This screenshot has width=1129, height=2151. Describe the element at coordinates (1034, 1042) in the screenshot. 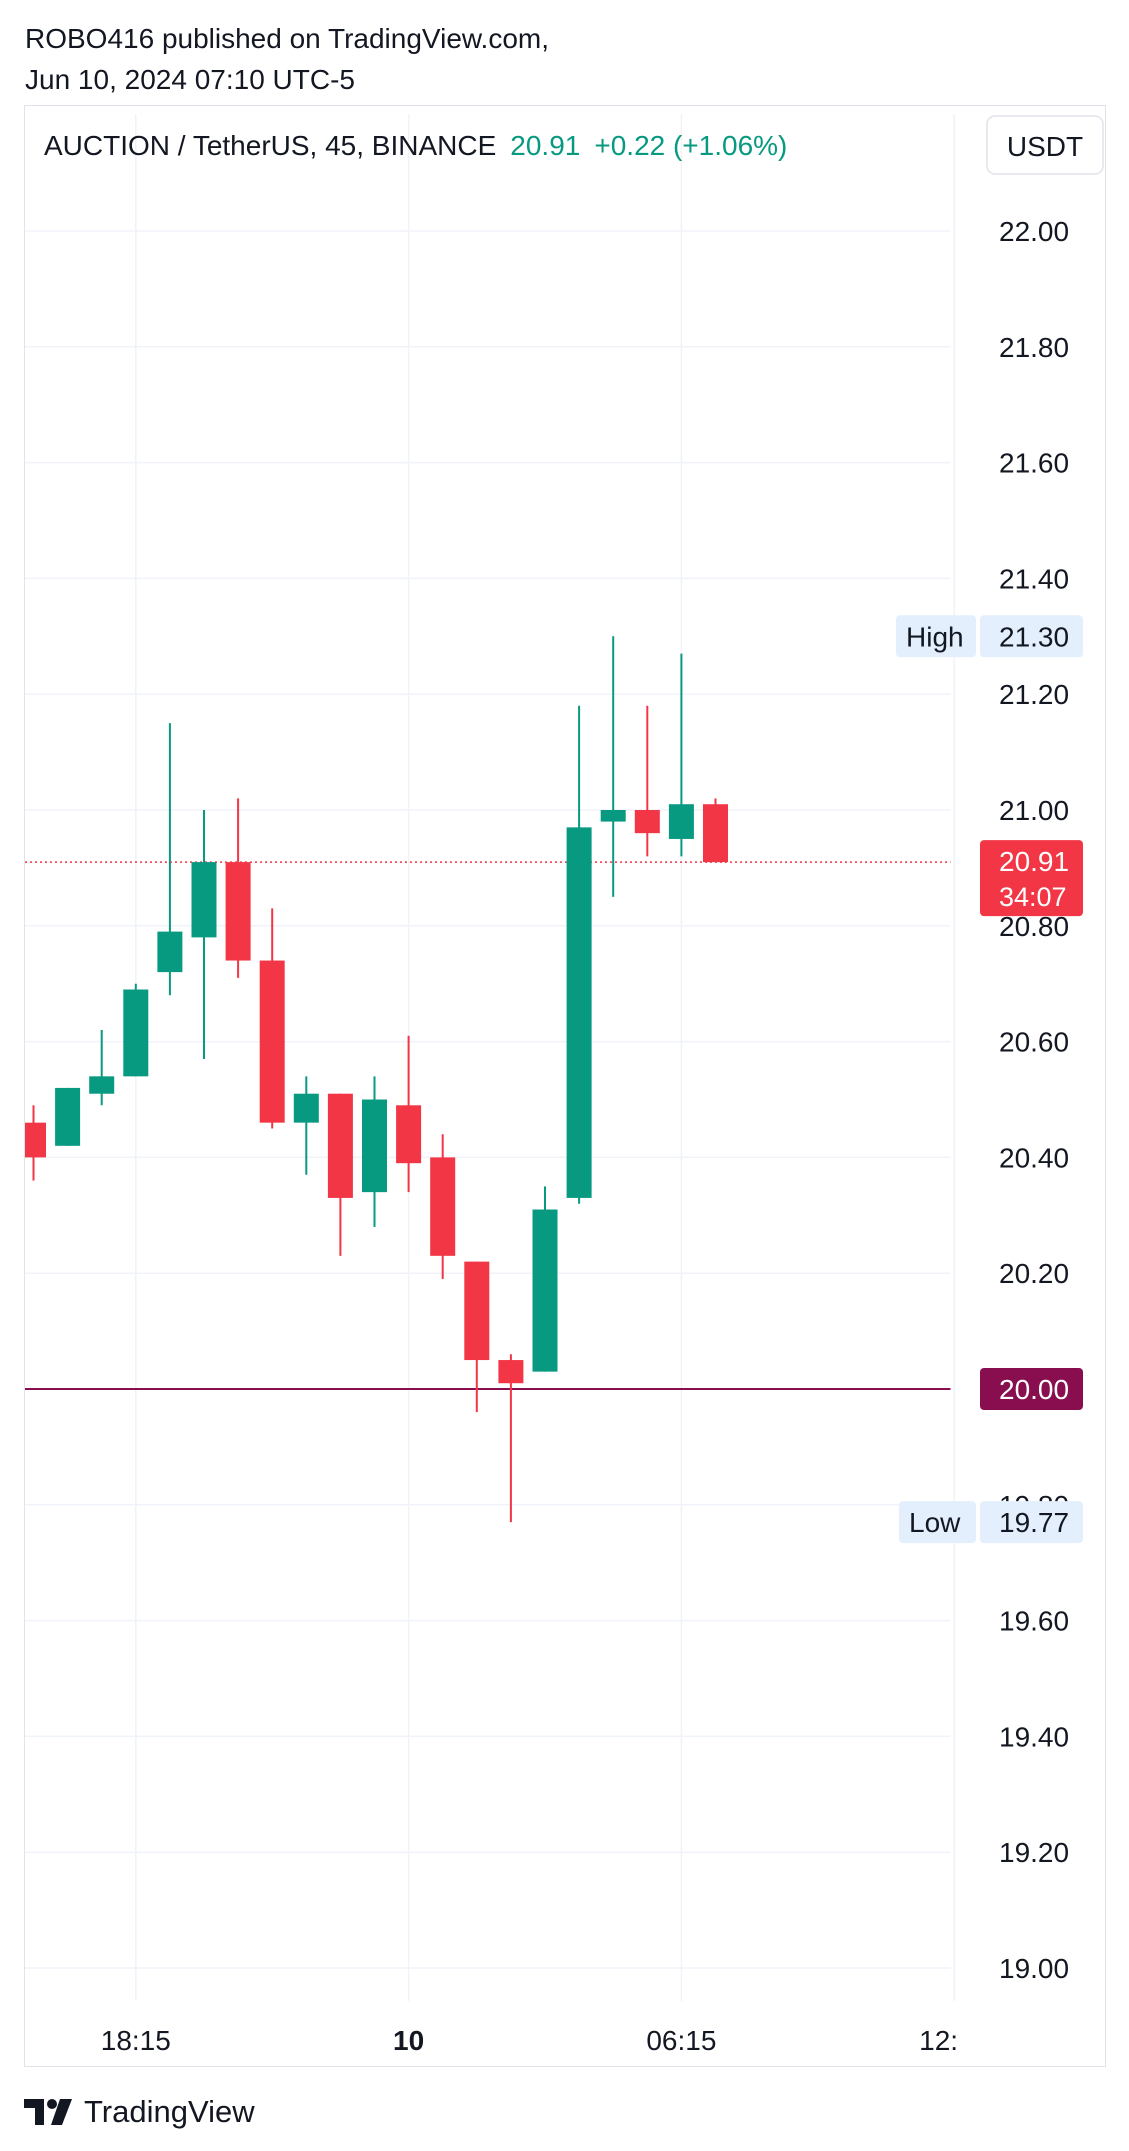

I see `y-tick-label: 20.60` at that location.